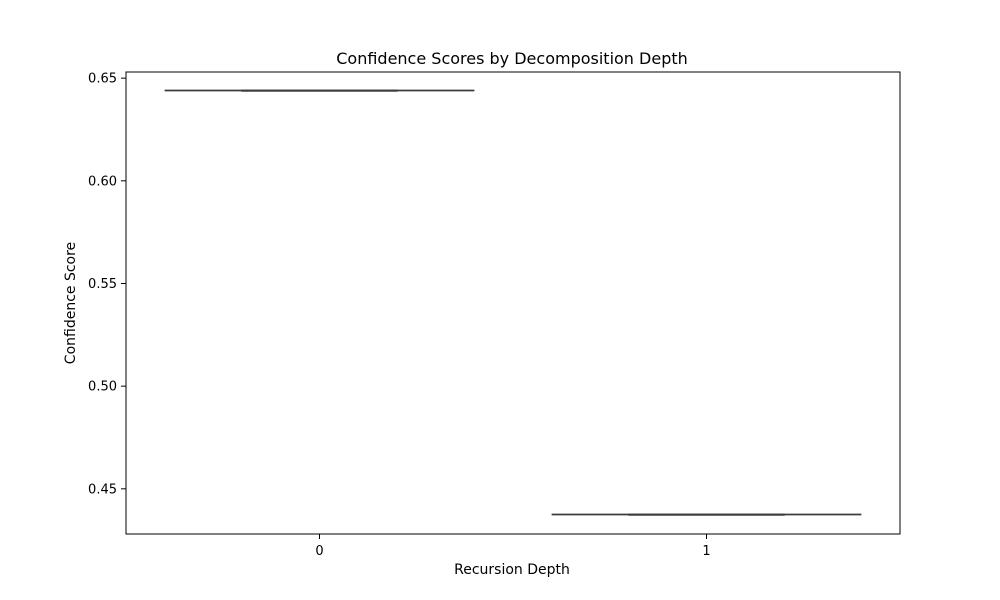 The image size is (1000, 600). I want to click on x-axis-title: Recursion Depth, so click(512, 570).